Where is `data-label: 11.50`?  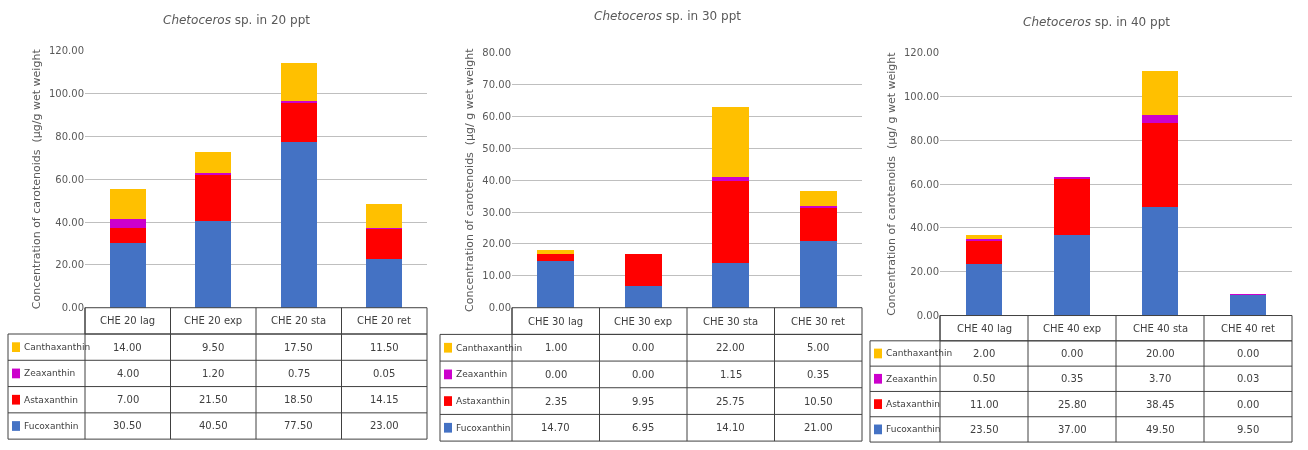 data-label: 11.50 is located at coordinates (384, 347).